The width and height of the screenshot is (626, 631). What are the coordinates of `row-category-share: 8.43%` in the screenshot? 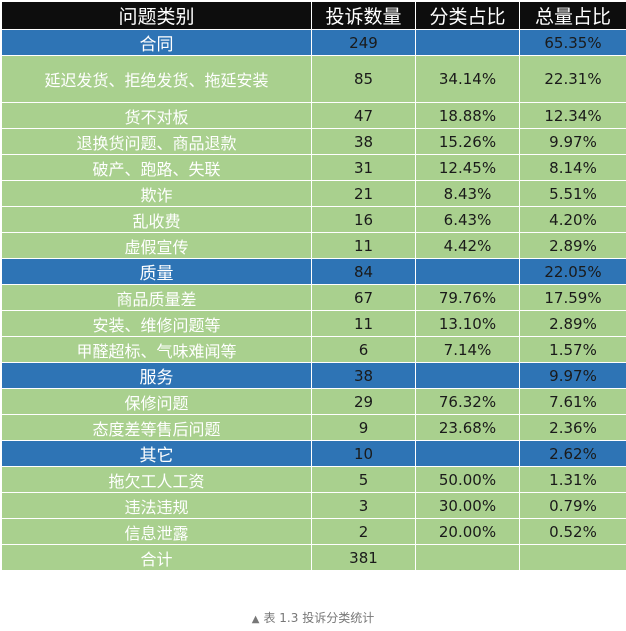 It's located at (468, 193).